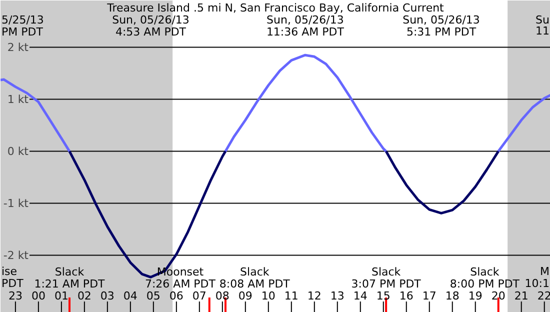 The image size is (550, 312). What do you see at coordinates (360, 296) in the screenshot?
I see `x-tick-label: 14` at bounding box center [360, 296].